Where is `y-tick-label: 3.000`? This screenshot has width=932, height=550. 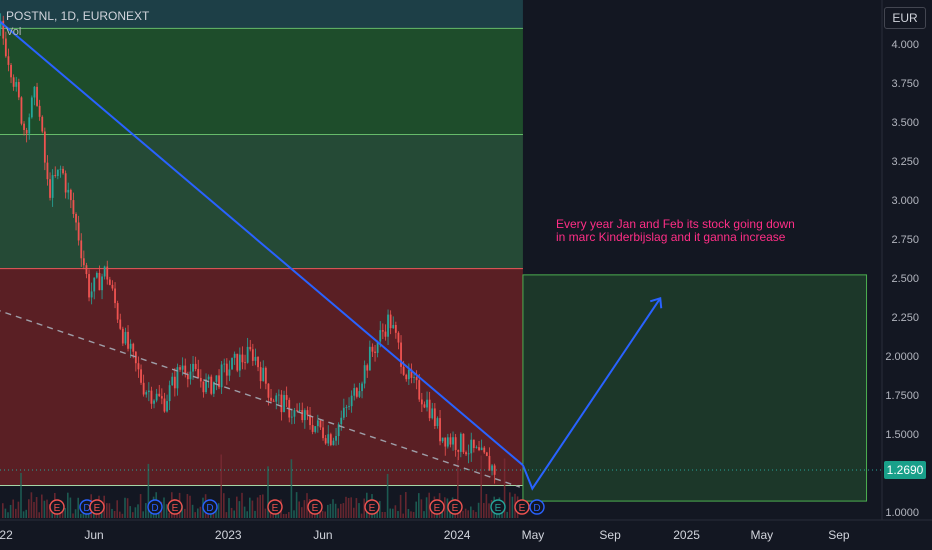
y-tick-label: 3.000 is located at coordinates (905, 201).